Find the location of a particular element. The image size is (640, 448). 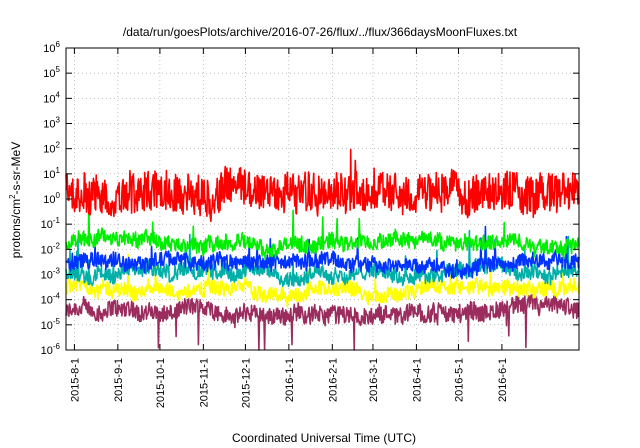

y-tick-label: 10¹ is located at coordinates (51, 173).